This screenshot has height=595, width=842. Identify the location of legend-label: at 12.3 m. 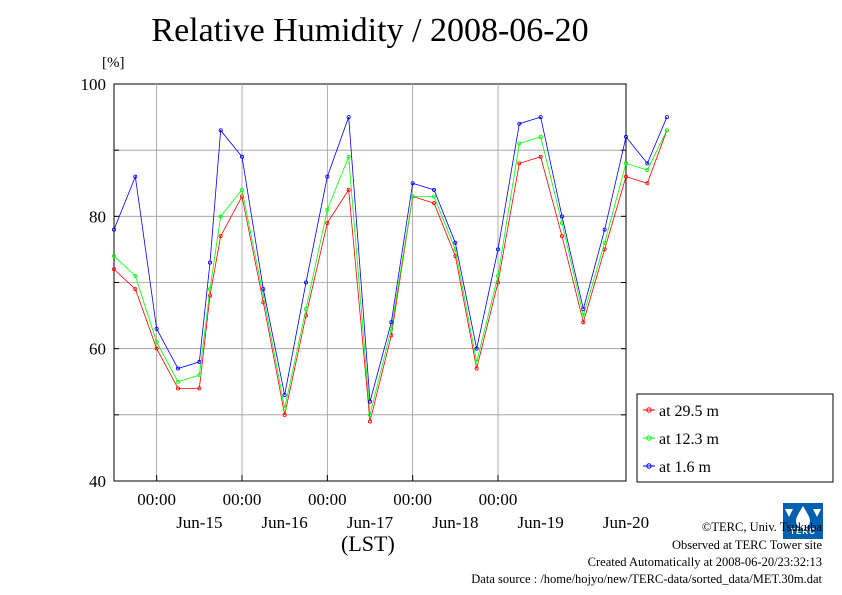
(689, 439).